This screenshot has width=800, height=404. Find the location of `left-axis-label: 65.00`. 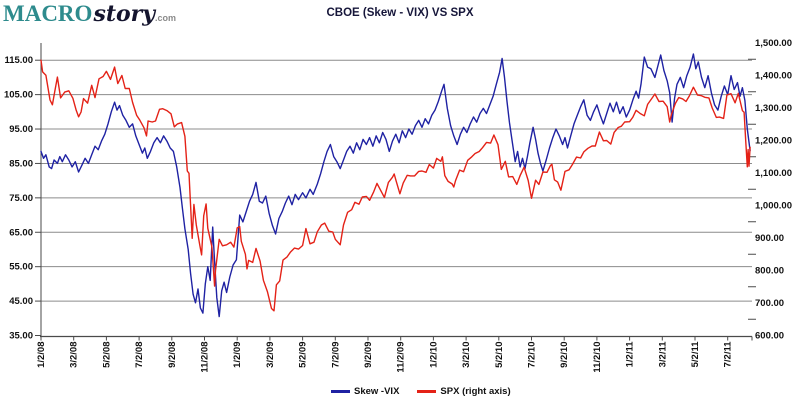

left-axis-label: 65.00 is located at coordinates (21, 232).